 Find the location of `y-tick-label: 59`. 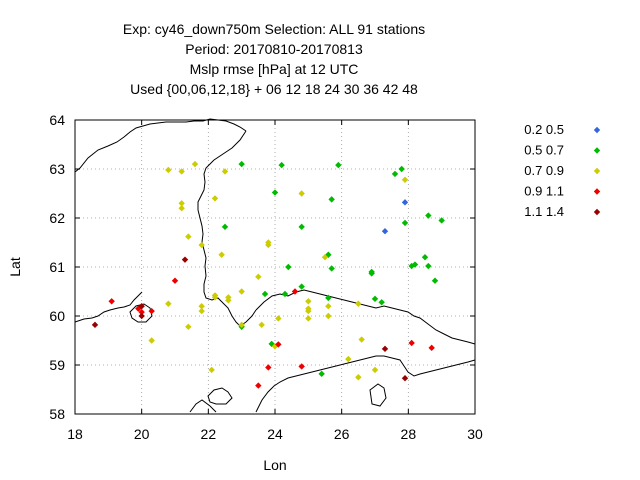

y-tick-label: 59 is located at coordinates (57, 365).